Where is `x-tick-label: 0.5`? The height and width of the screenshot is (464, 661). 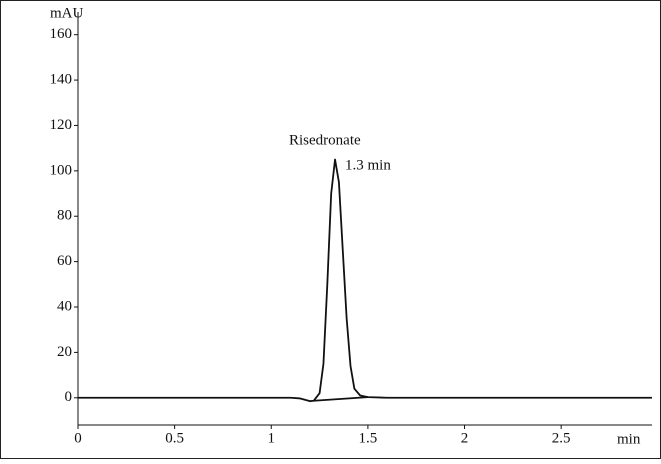
x-tick-label: 0.5 is located at coordinates (174, 438).